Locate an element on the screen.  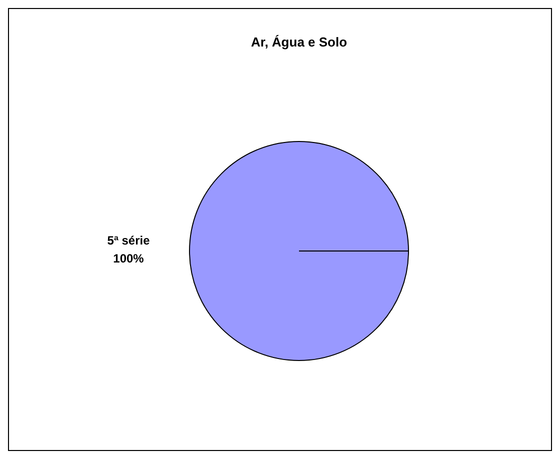
chart-title: Ar, Água e Solo is located at coordinates (299, 42).